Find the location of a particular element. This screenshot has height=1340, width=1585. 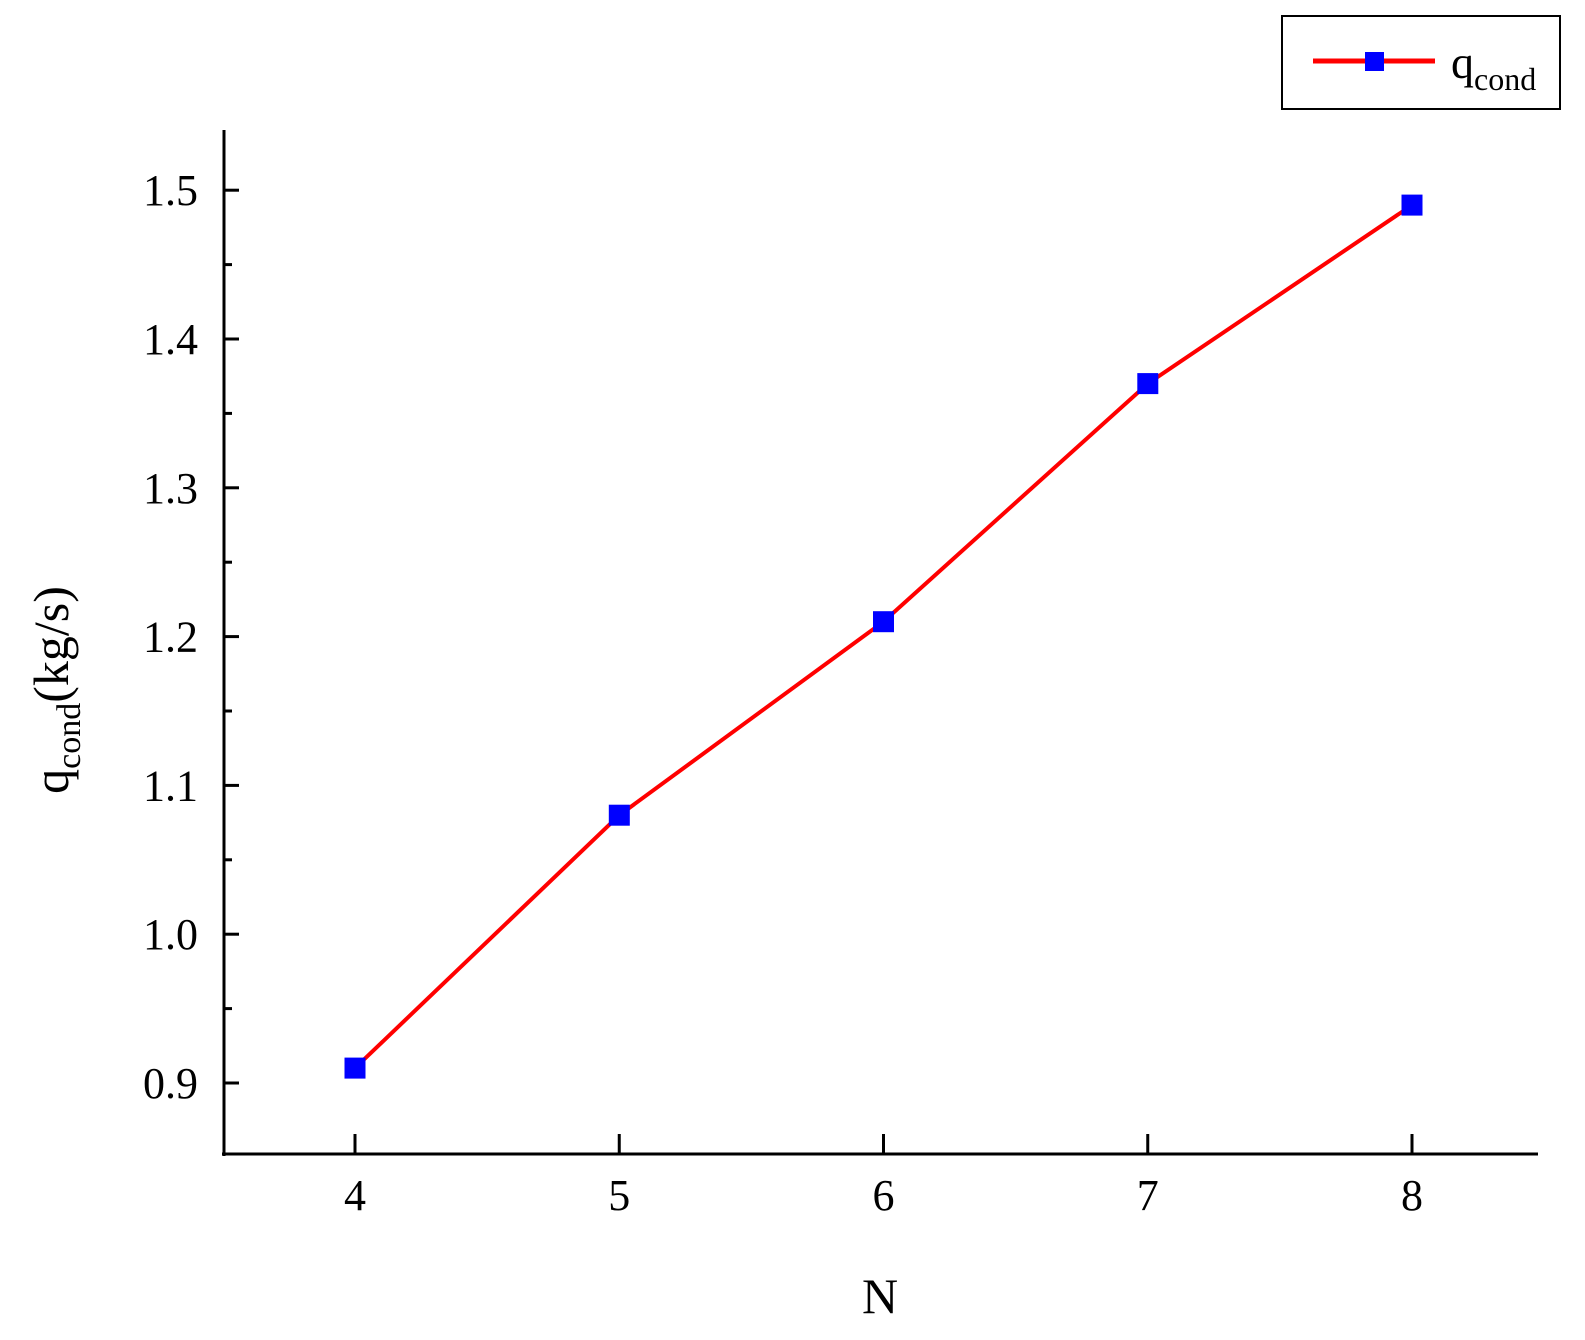

x-ticks: 4 5 6 7 8 is located at coordinates (883, 1177).